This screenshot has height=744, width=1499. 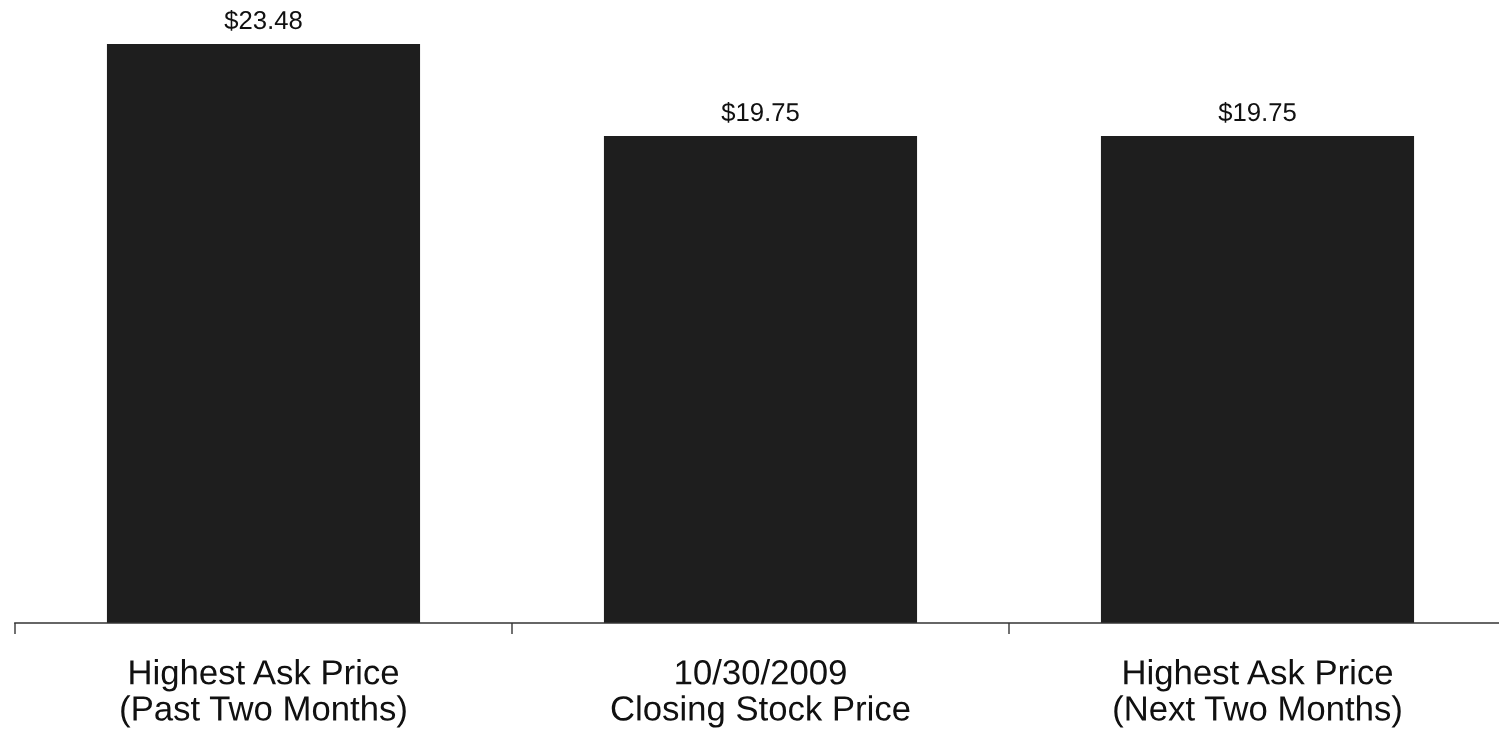 What do you see at coordinates (760, 693) in the screenshot?
I see `x-tick-label: 10/30/2009 Closing Stock Price` at bounding box center [760, 693].